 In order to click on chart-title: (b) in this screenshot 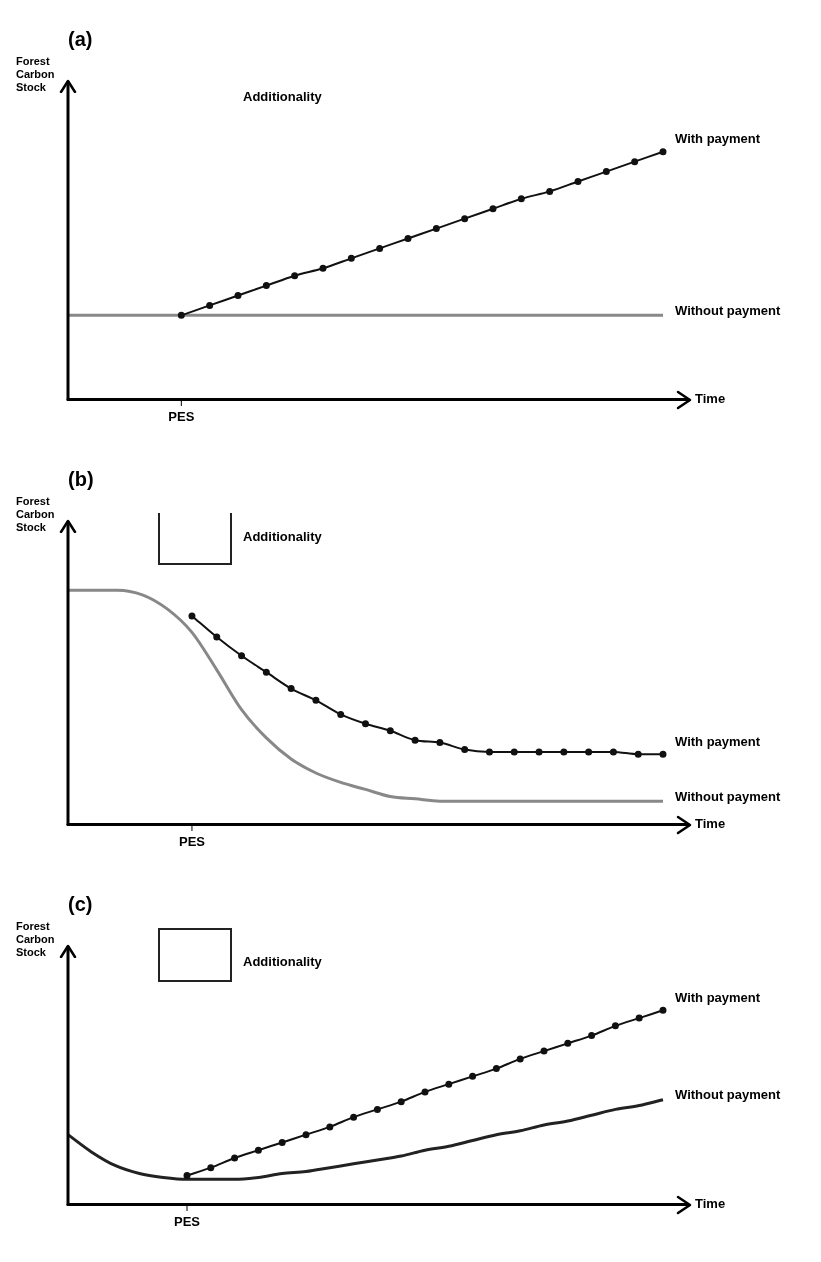, I will do `click(81, 478)`.